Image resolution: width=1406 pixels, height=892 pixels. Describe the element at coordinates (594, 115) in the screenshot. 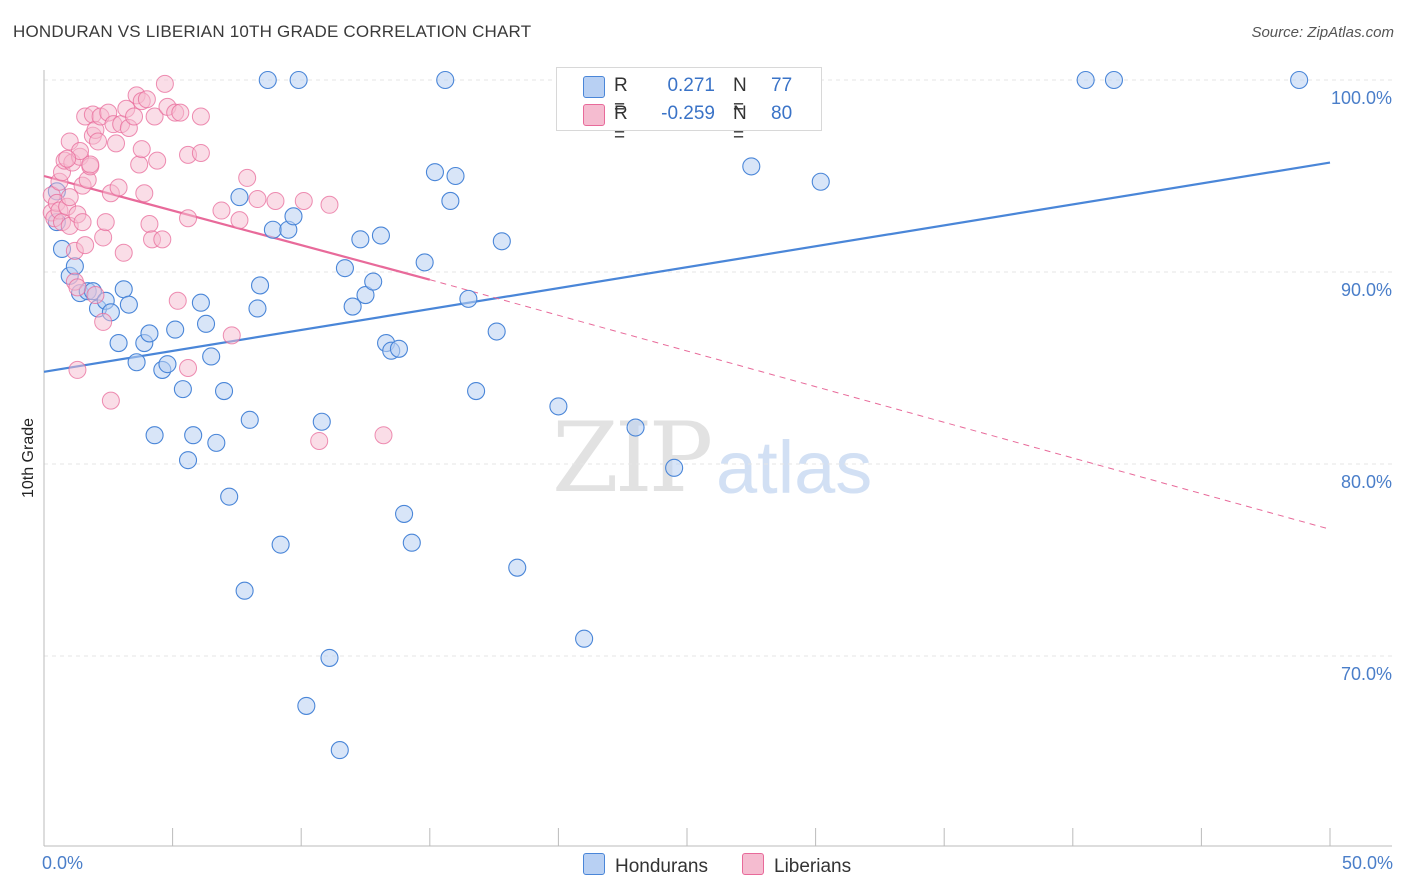

I see `legend-swatch-pink` at that location.